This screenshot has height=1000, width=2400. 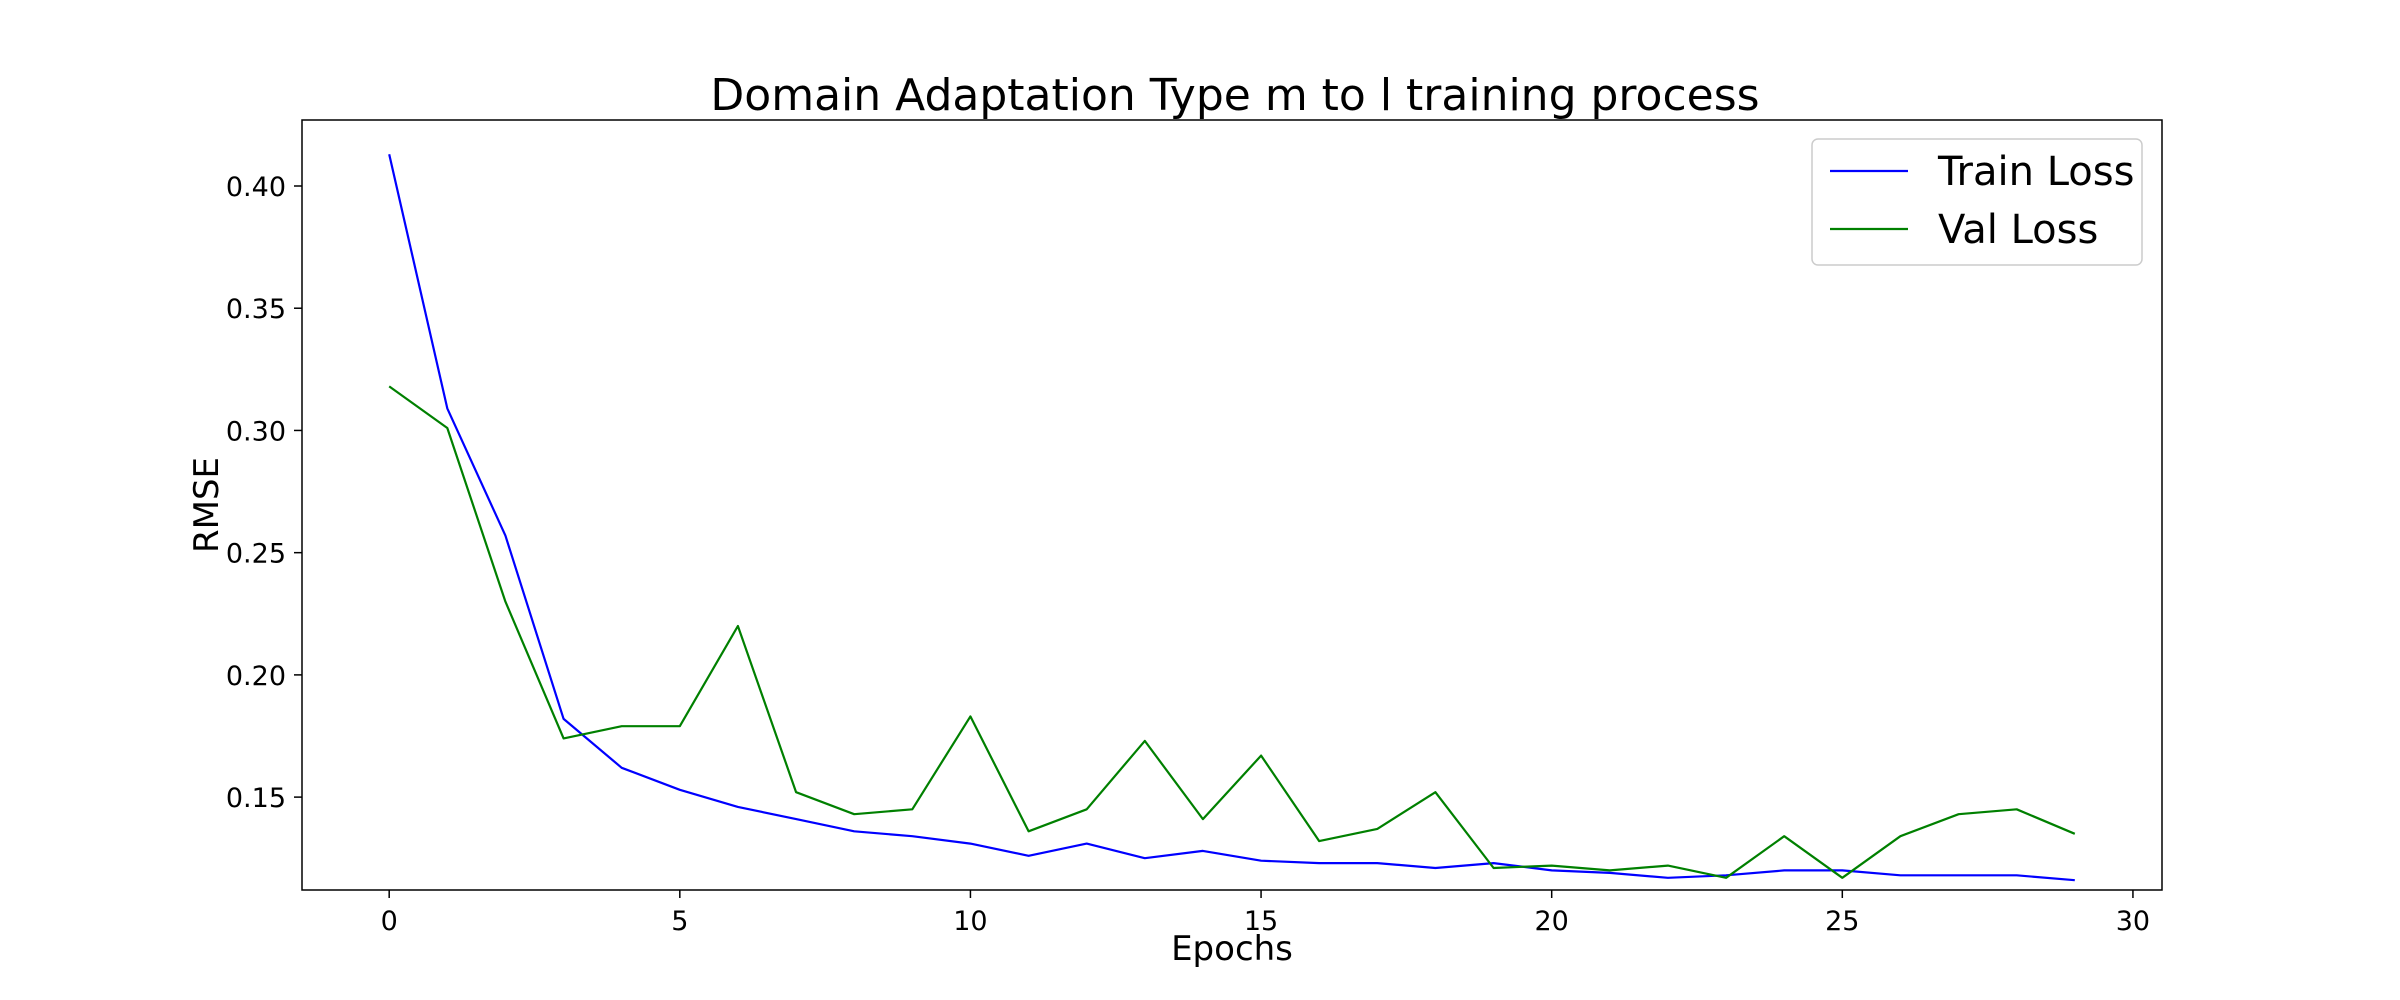 What do you see at coordinates (256, 676) in the screenshot?
I see `y-tick-label: 0.20` at bounding box center [256, 676].